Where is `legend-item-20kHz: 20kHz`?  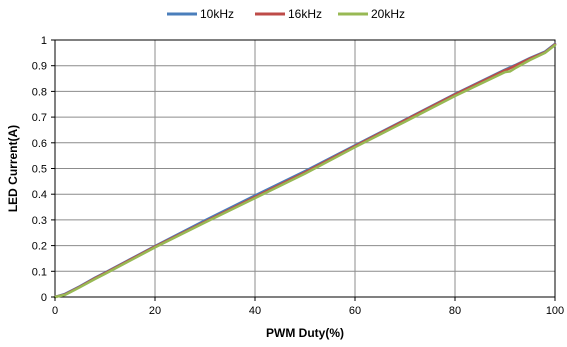 legend-item-20kHz: 20kHz is located at coordinates (371, 14).